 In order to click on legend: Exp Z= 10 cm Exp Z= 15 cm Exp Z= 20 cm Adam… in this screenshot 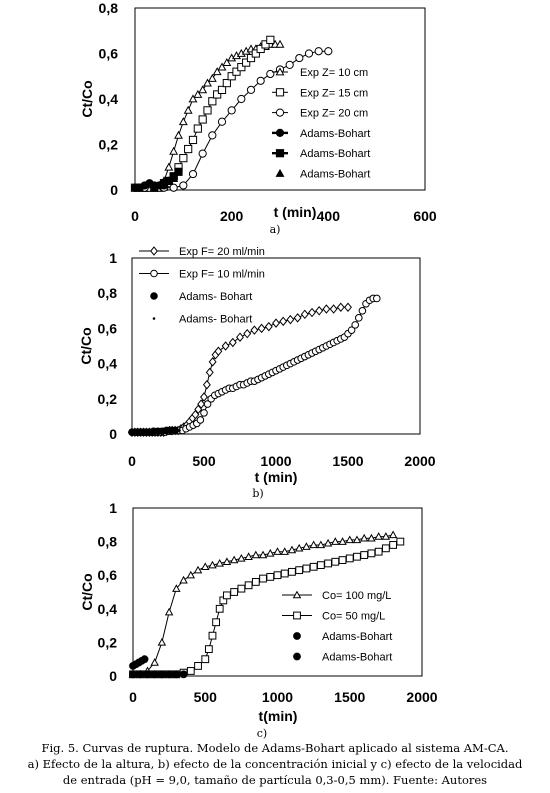, I will do `click(321, 124)`.